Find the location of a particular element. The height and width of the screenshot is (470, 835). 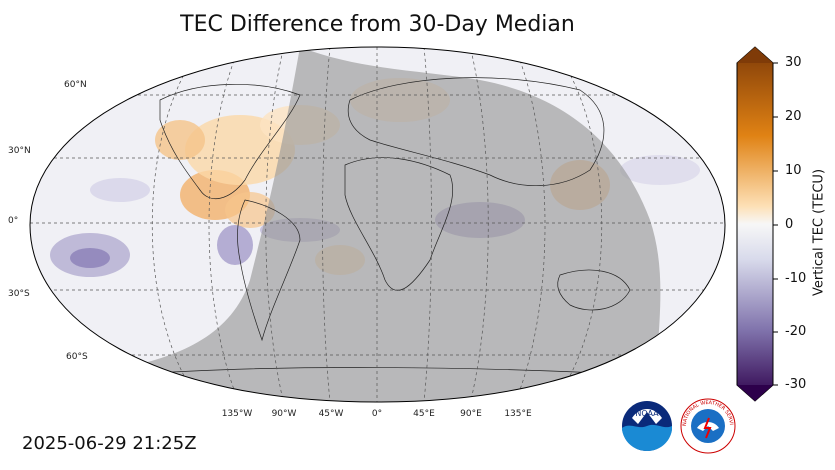

colorbar-tick: -30 is located at coordinates (796, 384).